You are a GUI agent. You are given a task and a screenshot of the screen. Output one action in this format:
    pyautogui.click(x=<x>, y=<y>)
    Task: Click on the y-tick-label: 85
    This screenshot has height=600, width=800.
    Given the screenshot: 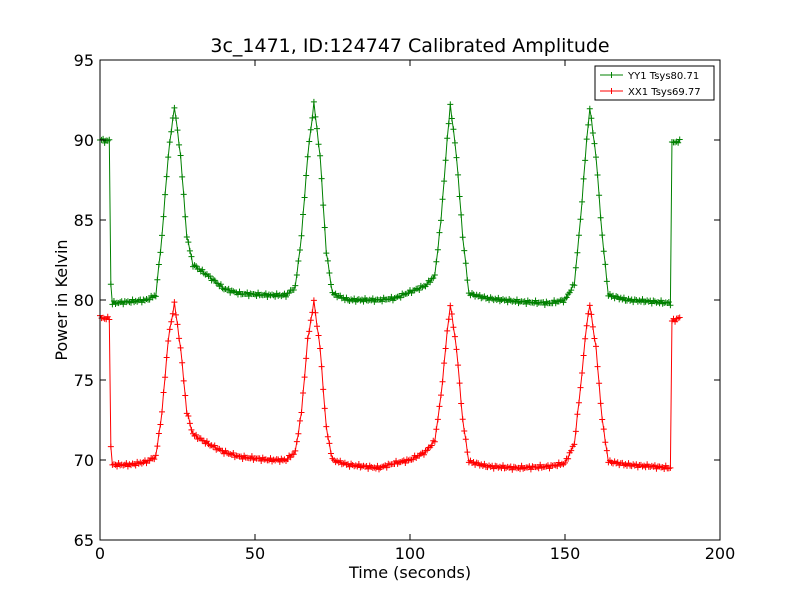 What is the action you would take?
    pyautogui.click(x=84, y=220)
    